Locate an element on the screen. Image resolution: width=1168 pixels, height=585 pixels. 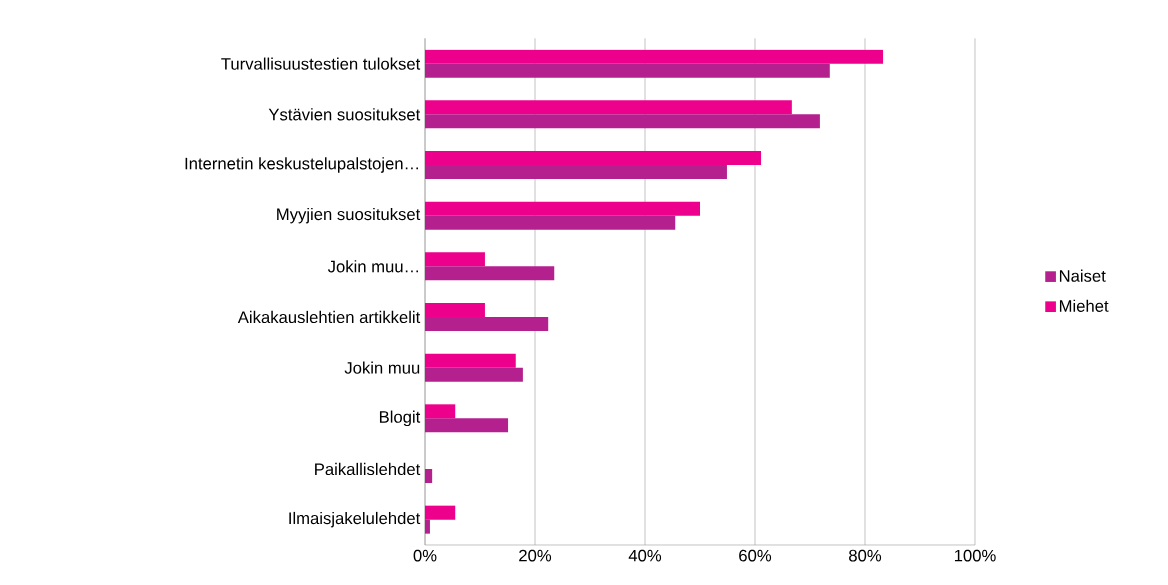
y-tick-label: Jokin muu is located at coordinates (382, 367).